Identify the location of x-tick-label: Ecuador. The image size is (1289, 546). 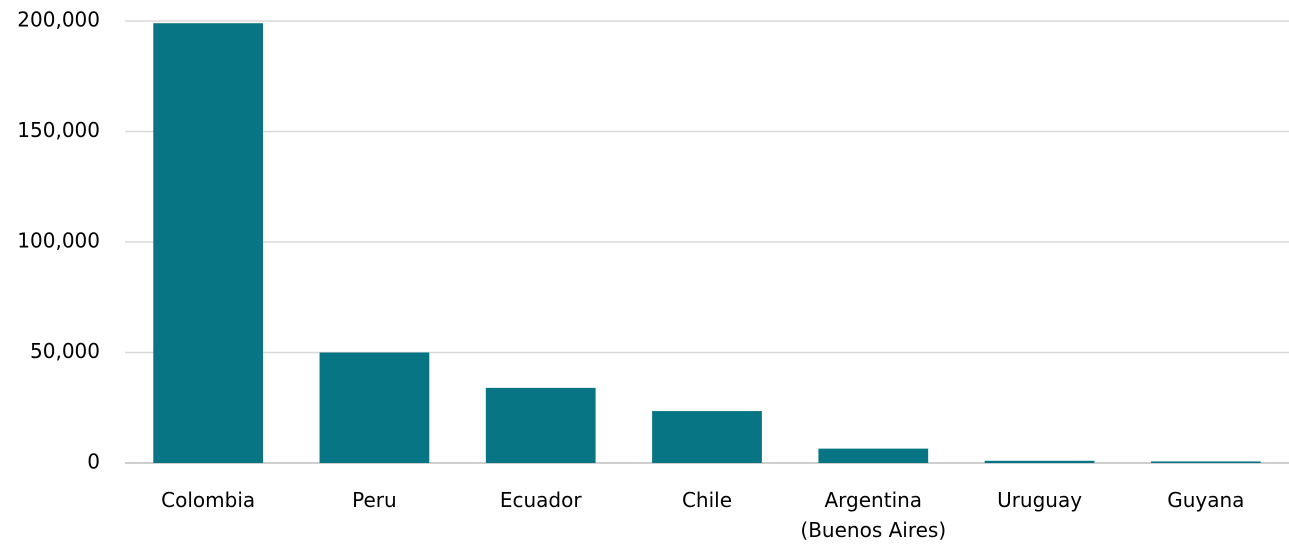
(540, 500).